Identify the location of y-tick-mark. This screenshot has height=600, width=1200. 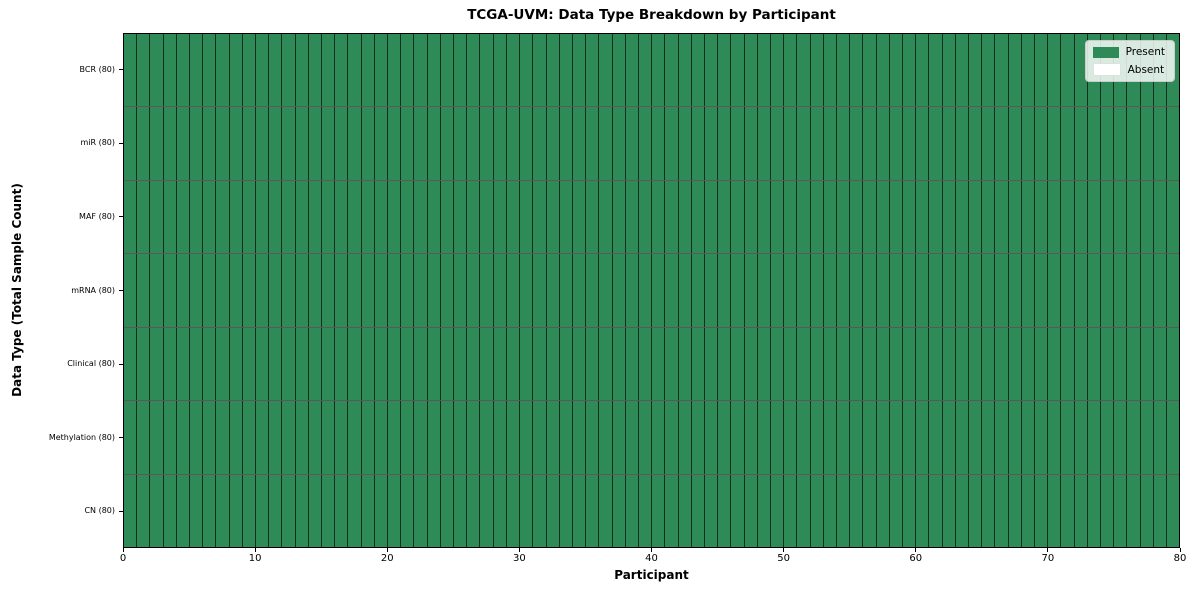
(121, 438).